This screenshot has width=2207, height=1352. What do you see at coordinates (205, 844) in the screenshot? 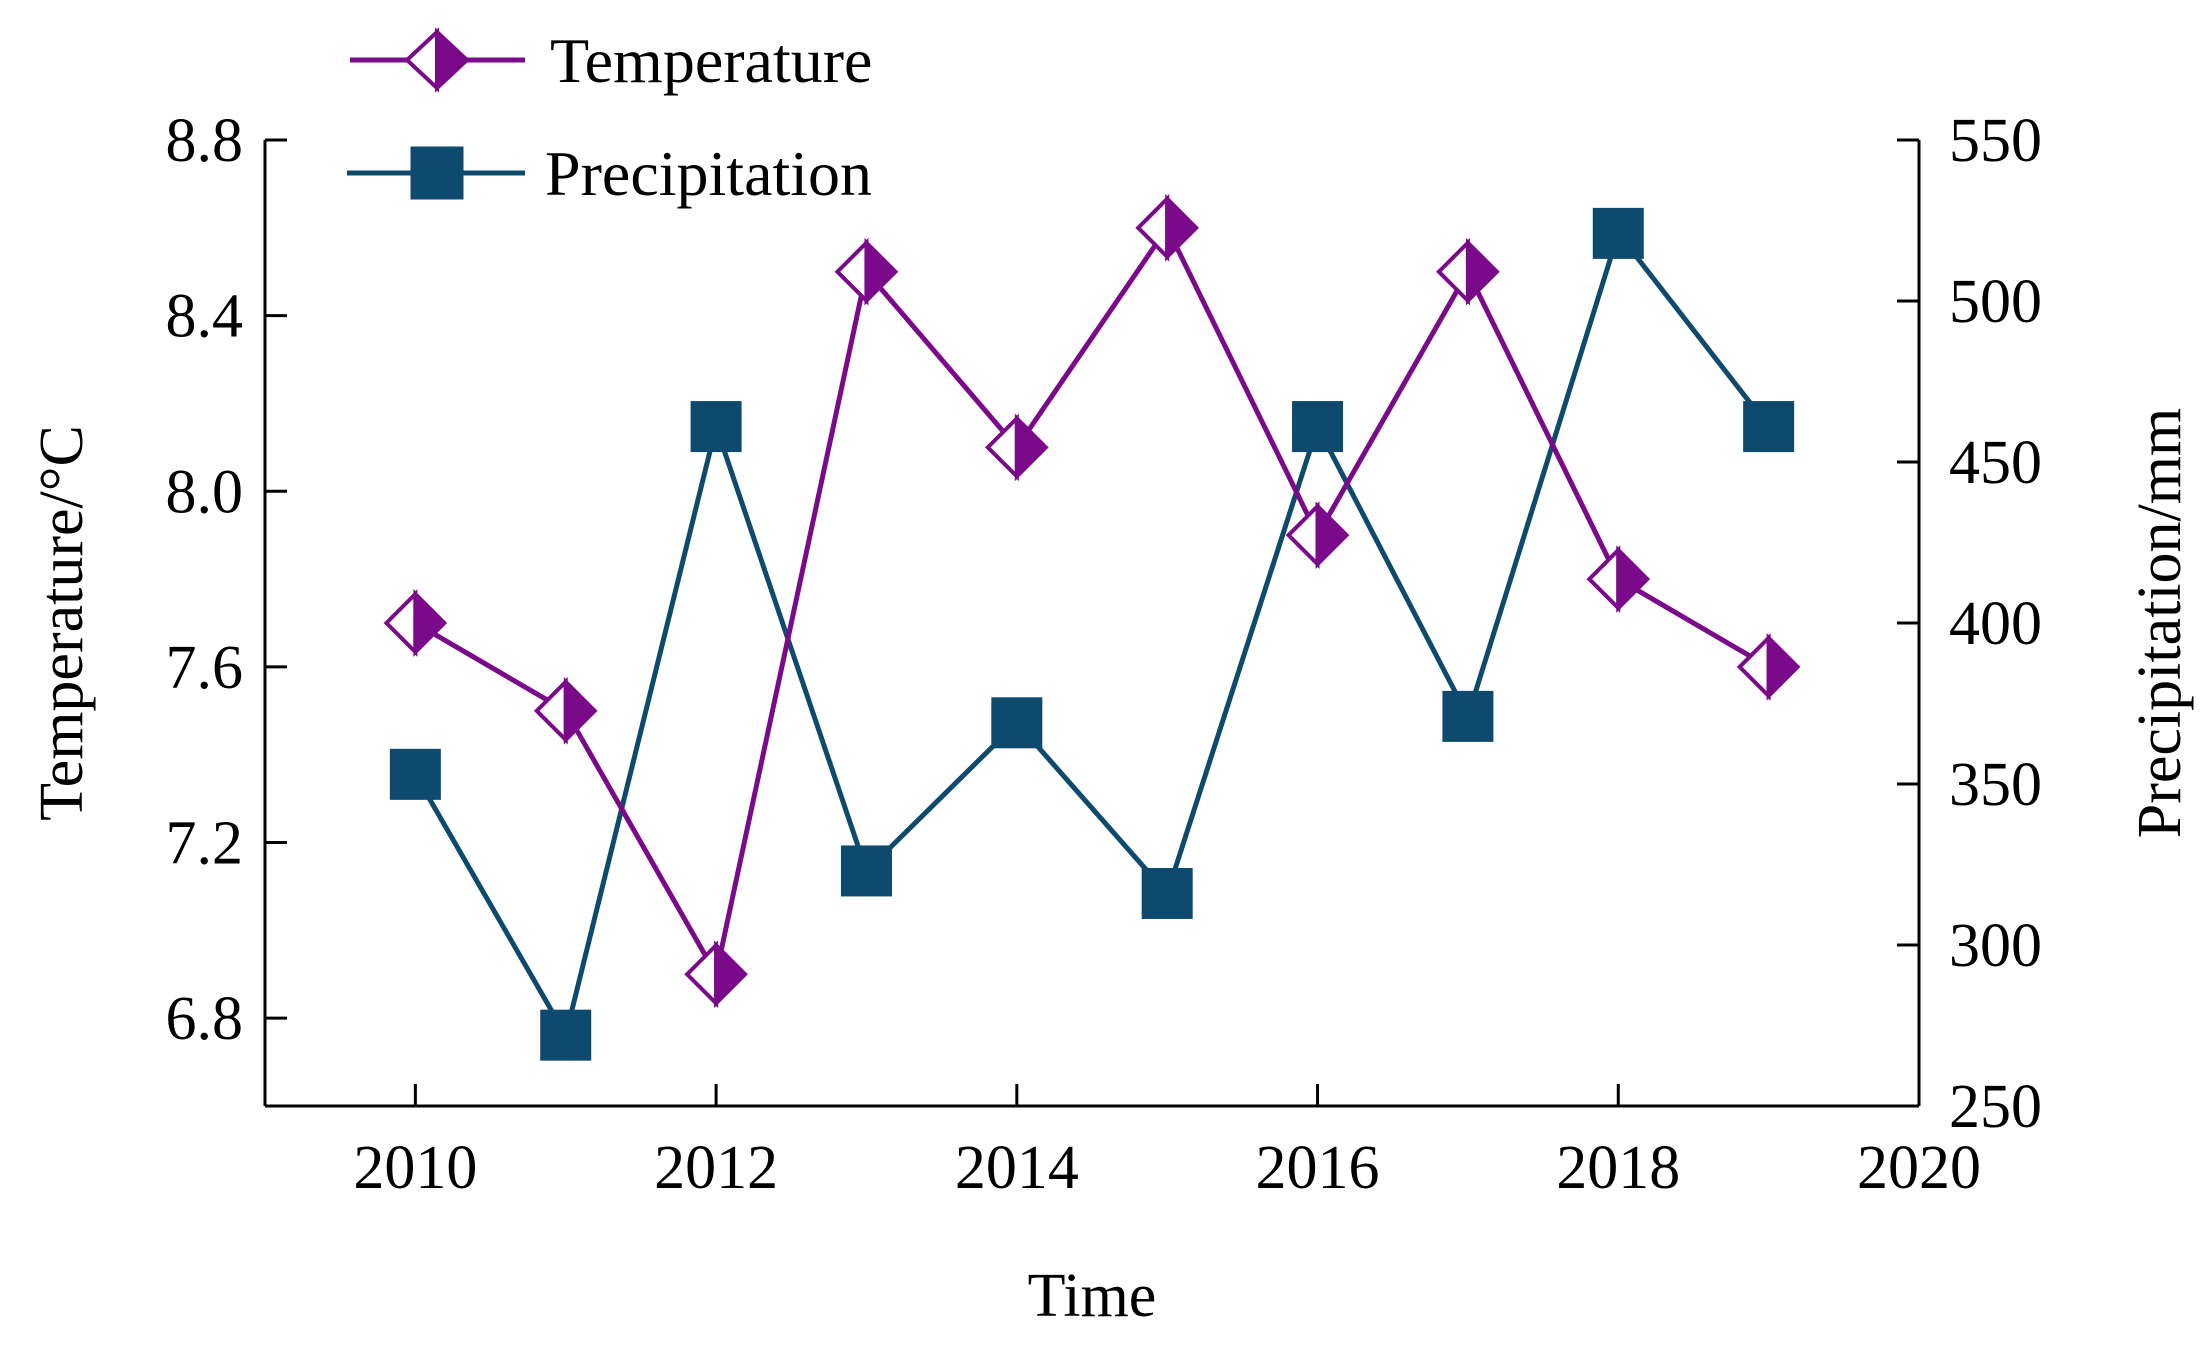
I see `left-y-tick-label: 7.2` at bounding box center [205, 844].